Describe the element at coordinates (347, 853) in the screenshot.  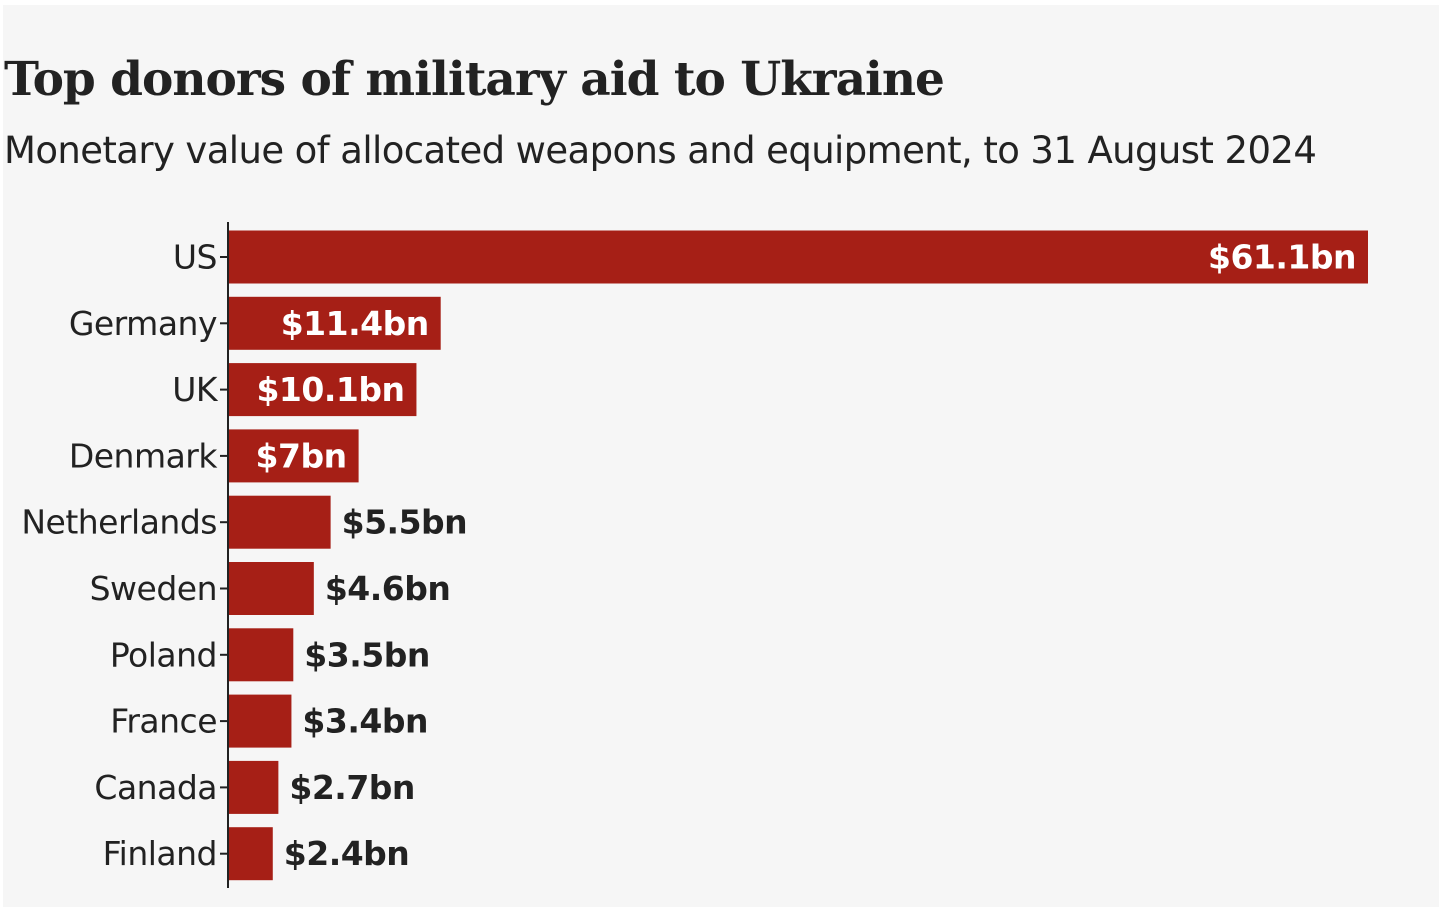
I see `value-label-finland: $2.4bn` at that location.